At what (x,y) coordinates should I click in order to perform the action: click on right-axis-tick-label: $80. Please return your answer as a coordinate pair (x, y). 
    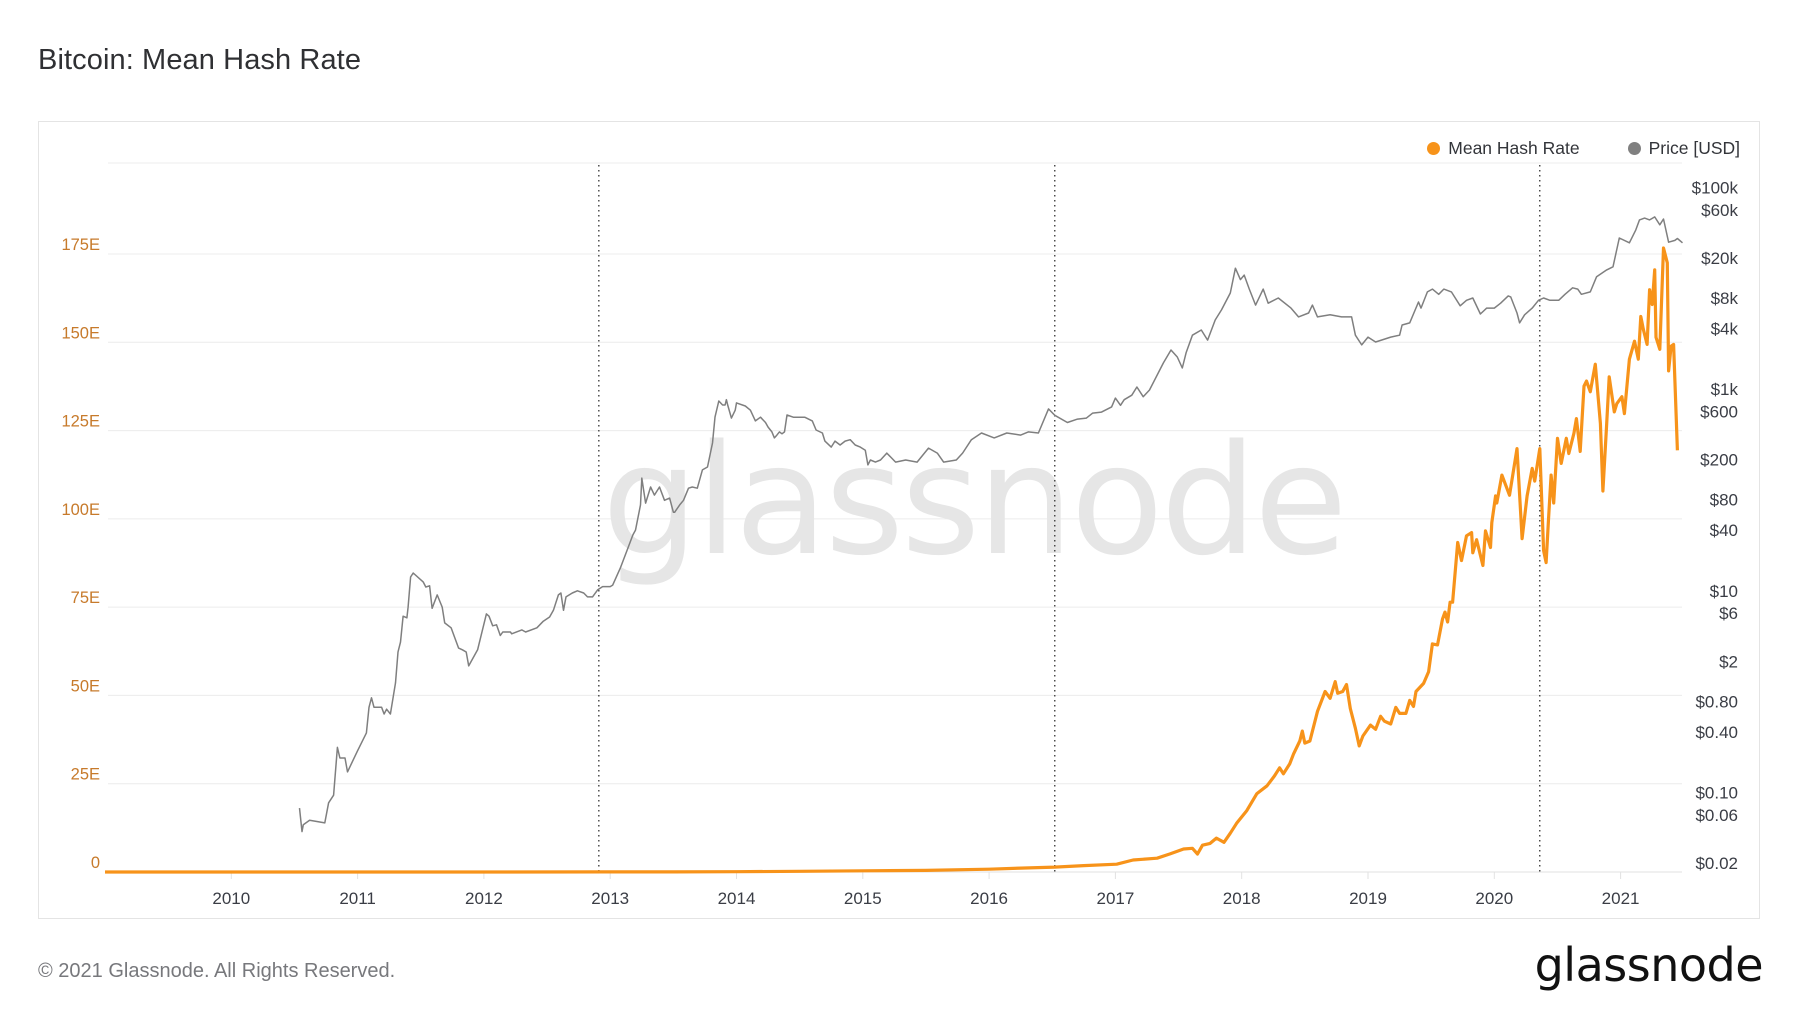
    Looking at the image, I should click on (1724, 500).